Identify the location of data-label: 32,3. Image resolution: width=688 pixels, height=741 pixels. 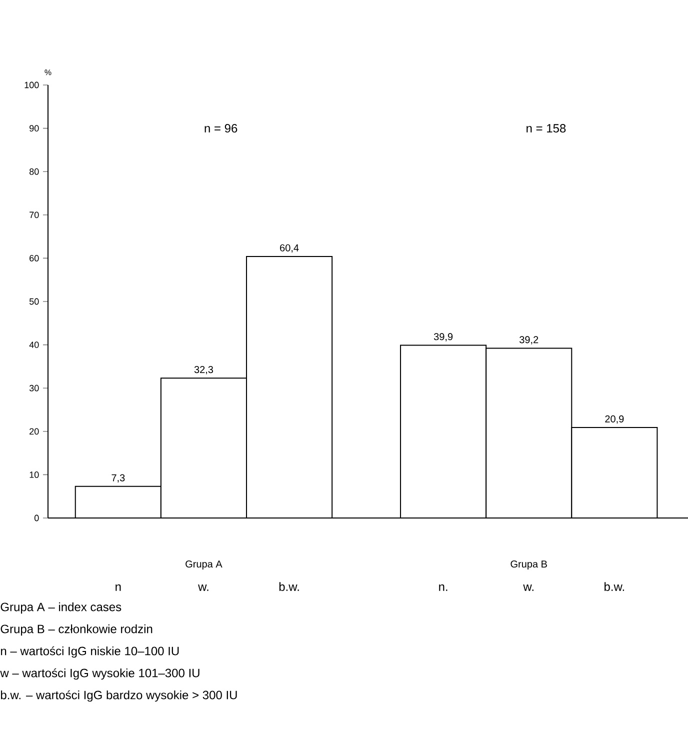
(204, 370).